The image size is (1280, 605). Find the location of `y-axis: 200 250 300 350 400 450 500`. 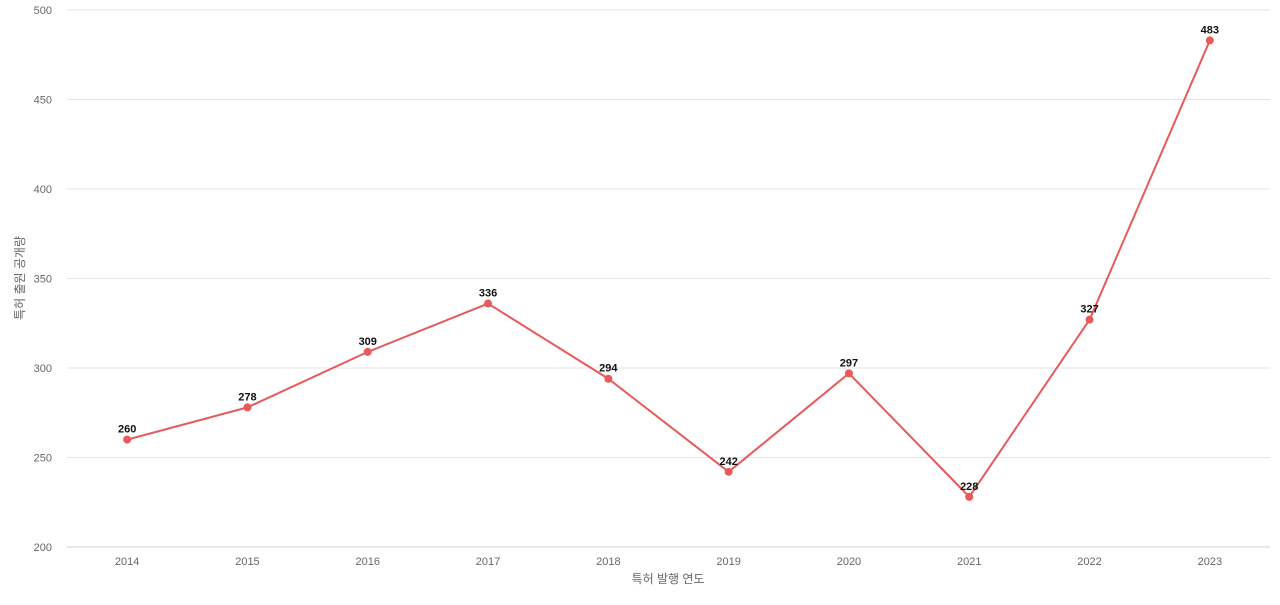

y-axis: 200 250 300 350 400 450 500 is located at coordinates (43, 279).